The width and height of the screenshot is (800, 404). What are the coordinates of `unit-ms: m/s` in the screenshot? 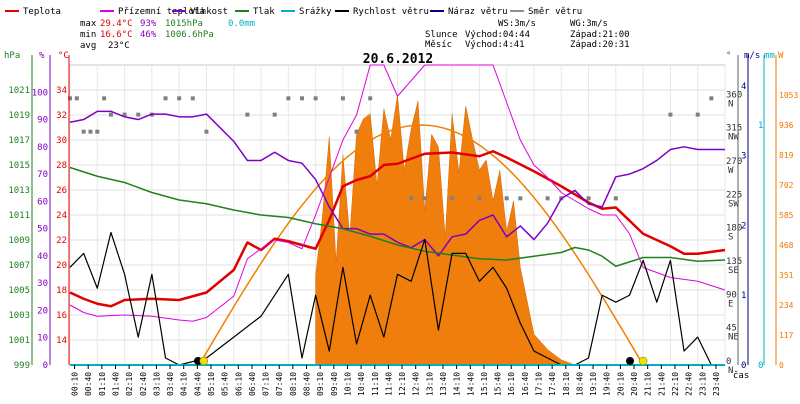 It's located at (752, 56).